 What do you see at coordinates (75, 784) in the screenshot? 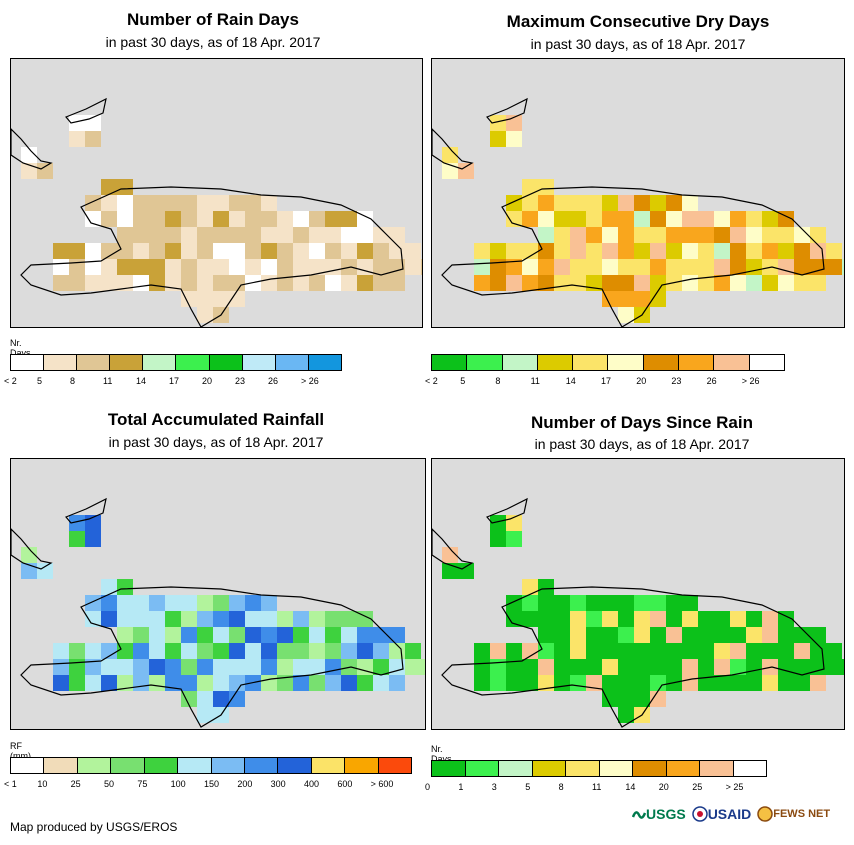
I see `legend-label: 25` at bounding box center [75, 784].